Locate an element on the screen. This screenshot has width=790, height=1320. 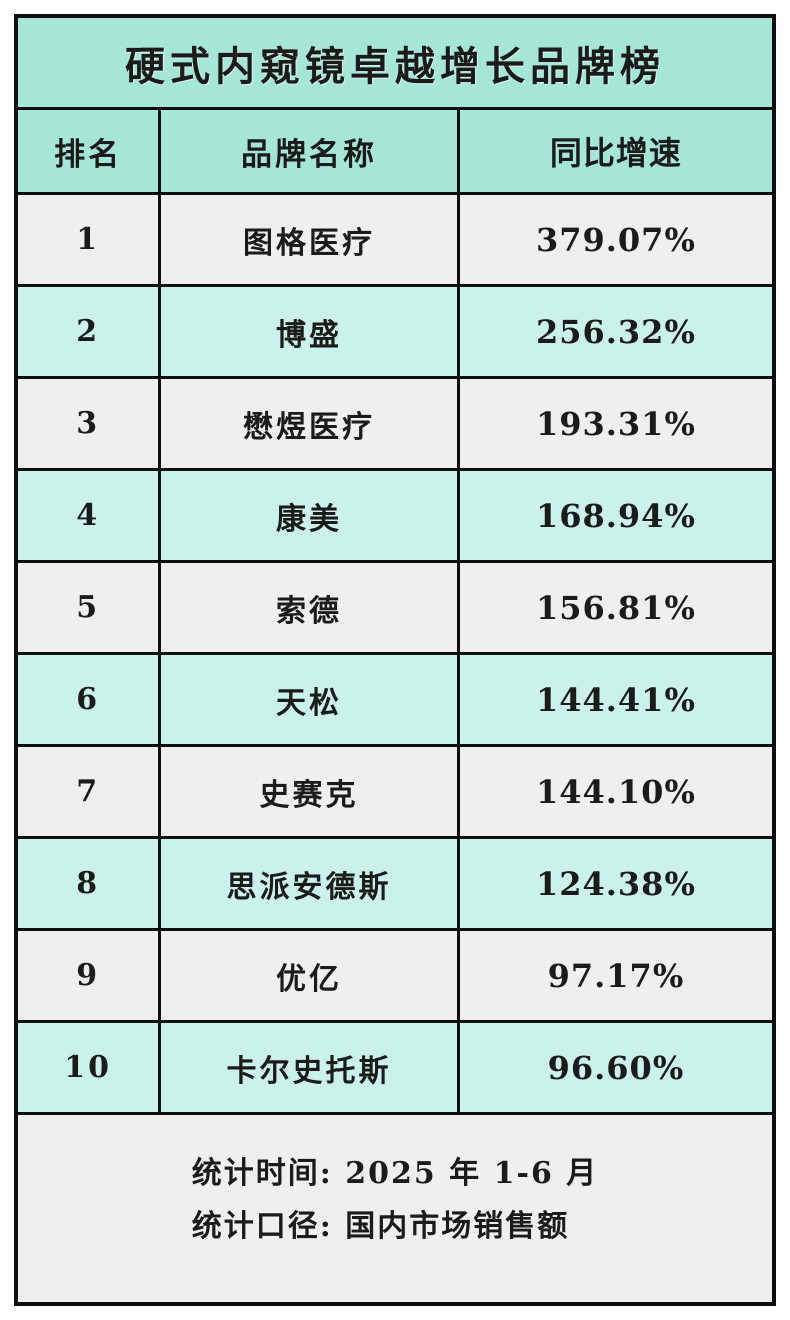
table-row: 7 史赛克 144.10% is located at coordinates (395, 793).